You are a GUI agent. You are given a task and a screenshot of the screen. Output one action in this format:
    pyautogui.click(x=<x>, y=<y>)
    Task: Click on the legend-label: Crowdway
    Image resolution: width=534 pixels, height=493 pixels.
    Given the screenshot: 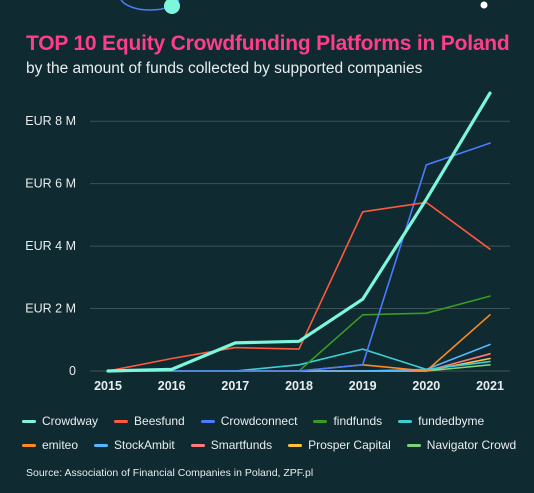 What is the action you would take?
    pyautogui.click(x=70, y=421)
    